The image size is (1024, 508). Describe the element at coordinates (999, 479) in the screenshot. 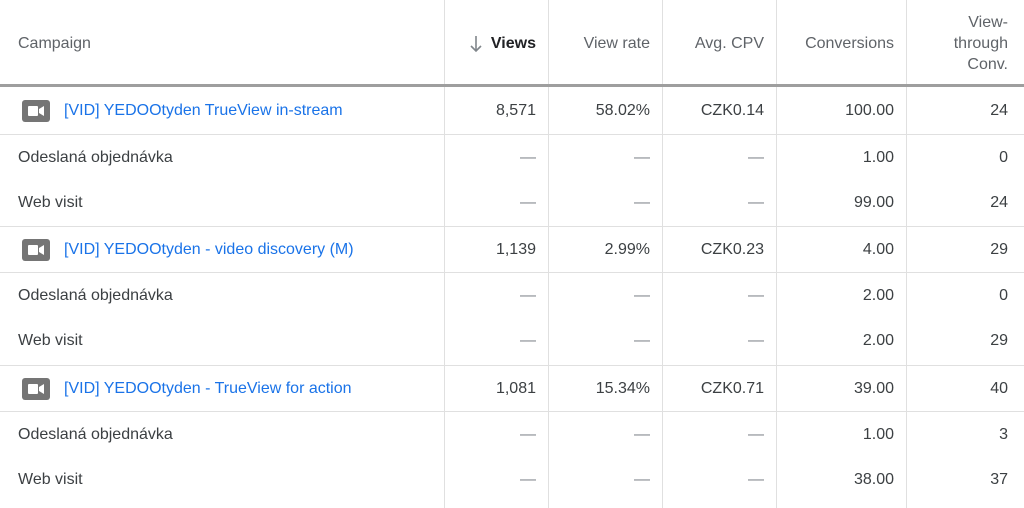

I see `vtc-cell: 37` at that location.